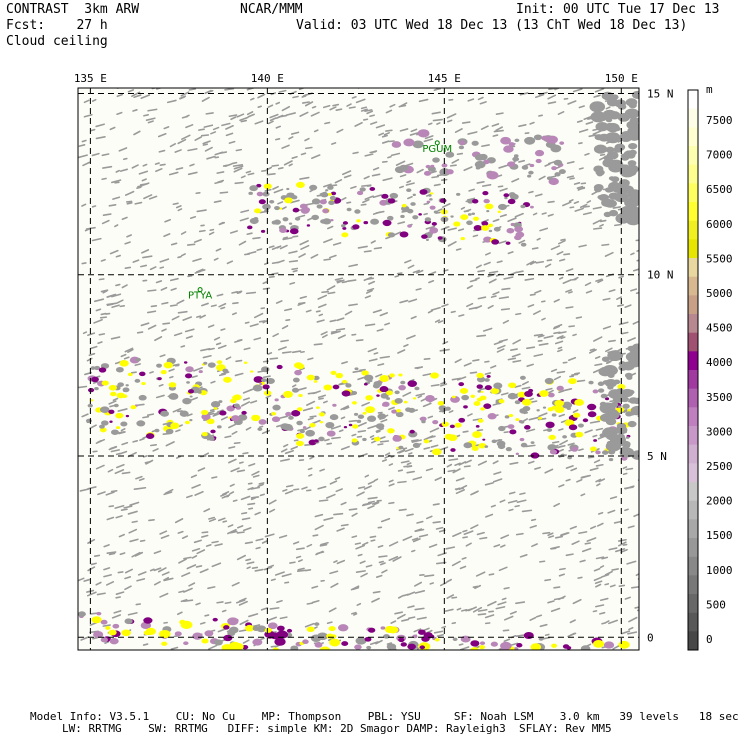 Image resolution: width=740 pixels, height=740 pixels. What do you see at coordinates (650, 637) in the screenshot?
I see `latitude-label: 0` at bounding box center [650, 637].